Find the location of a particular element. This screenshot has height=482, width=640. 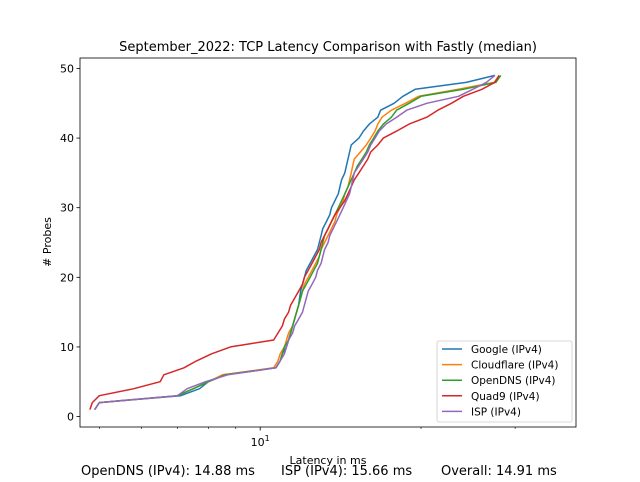

legend-label: Google (IPv4) is located at coordinates (506, 350).